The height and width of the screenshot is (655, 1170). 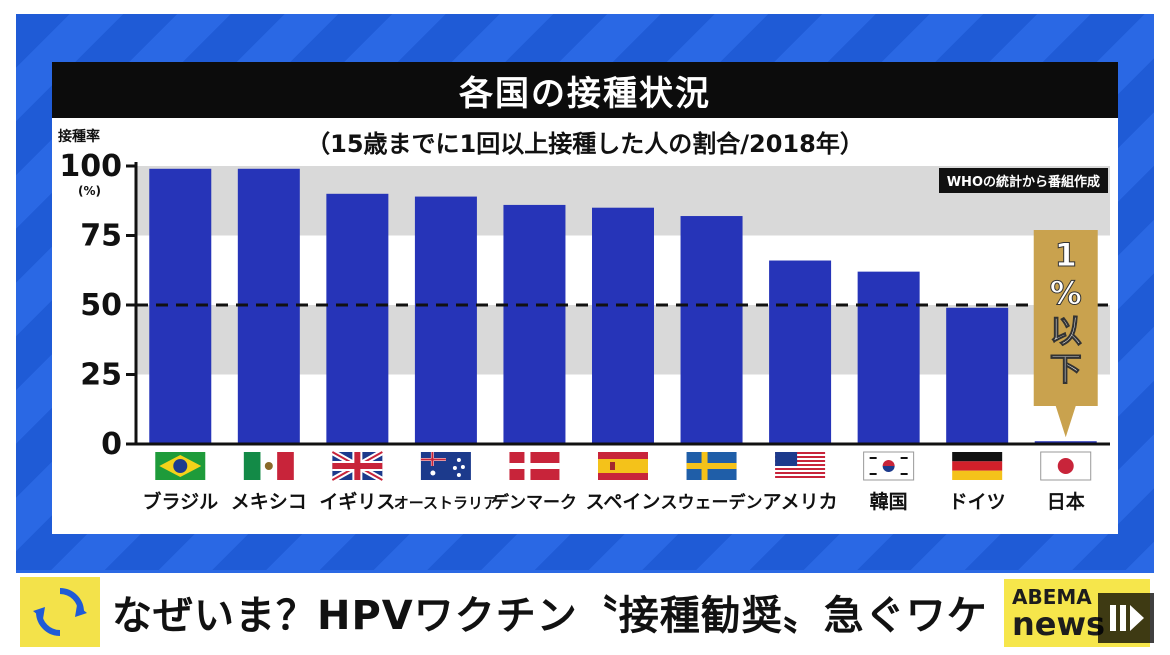 What do you see at coordinates (534, 502) in the screenshot?
I see `x-tick-label: デンマーク` at bounding box center [534, 502].